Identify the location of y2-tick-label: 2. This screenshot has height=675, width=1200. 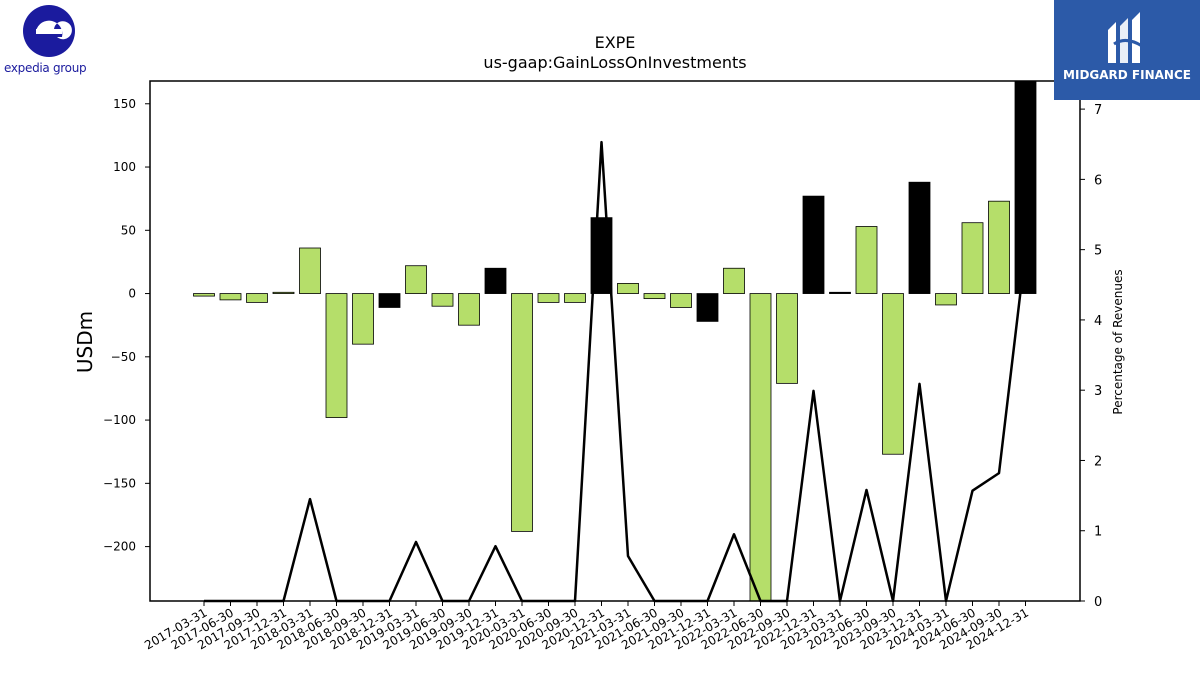
(1098, 461).